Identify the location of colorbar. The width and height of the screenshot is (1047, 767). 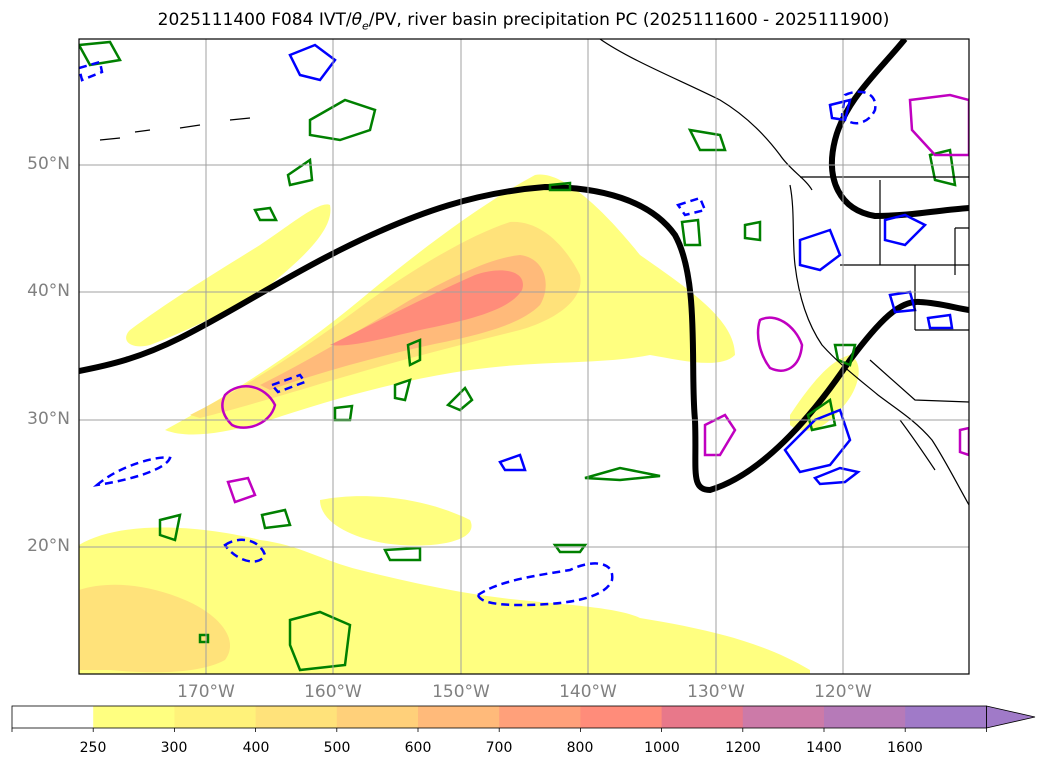
(523, 718).